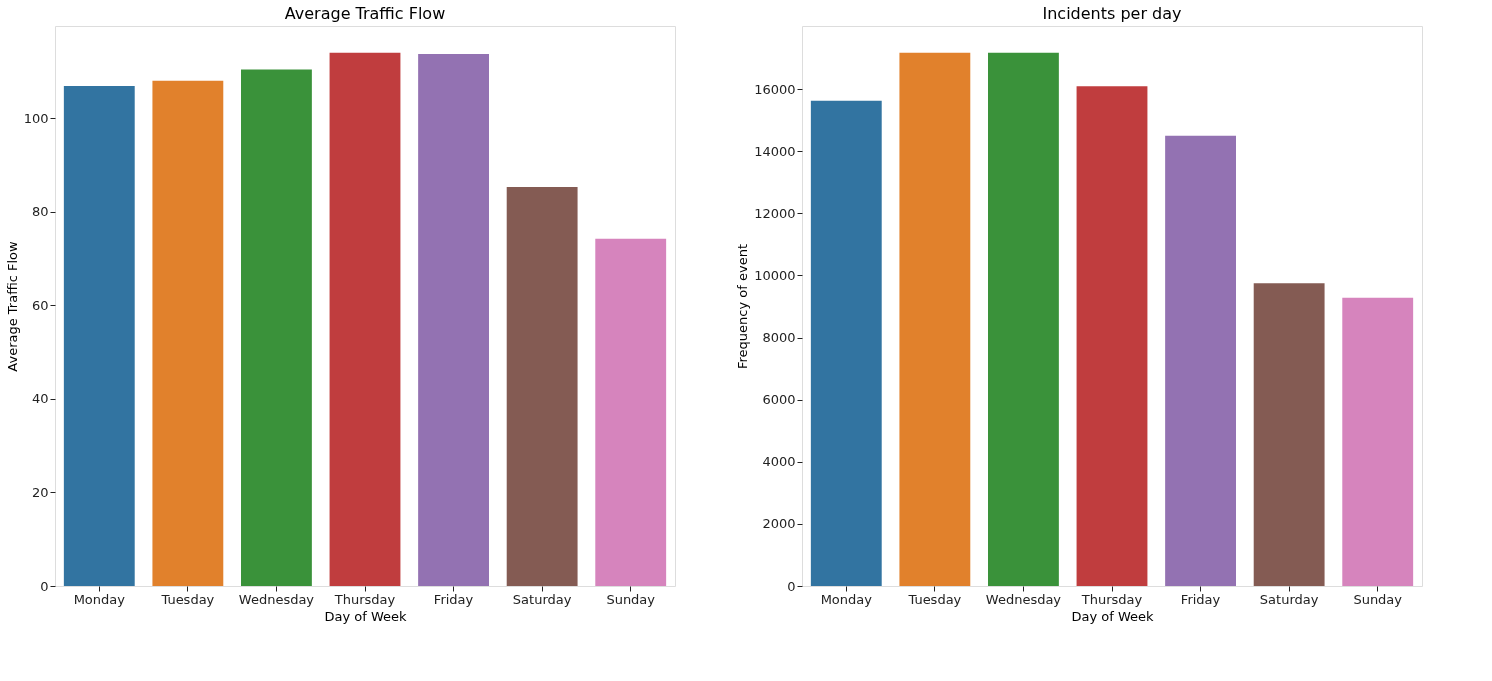  Describe the element at coordinates (40, 492) in the screenshot. I see `y-tick-label: 20` at that location.